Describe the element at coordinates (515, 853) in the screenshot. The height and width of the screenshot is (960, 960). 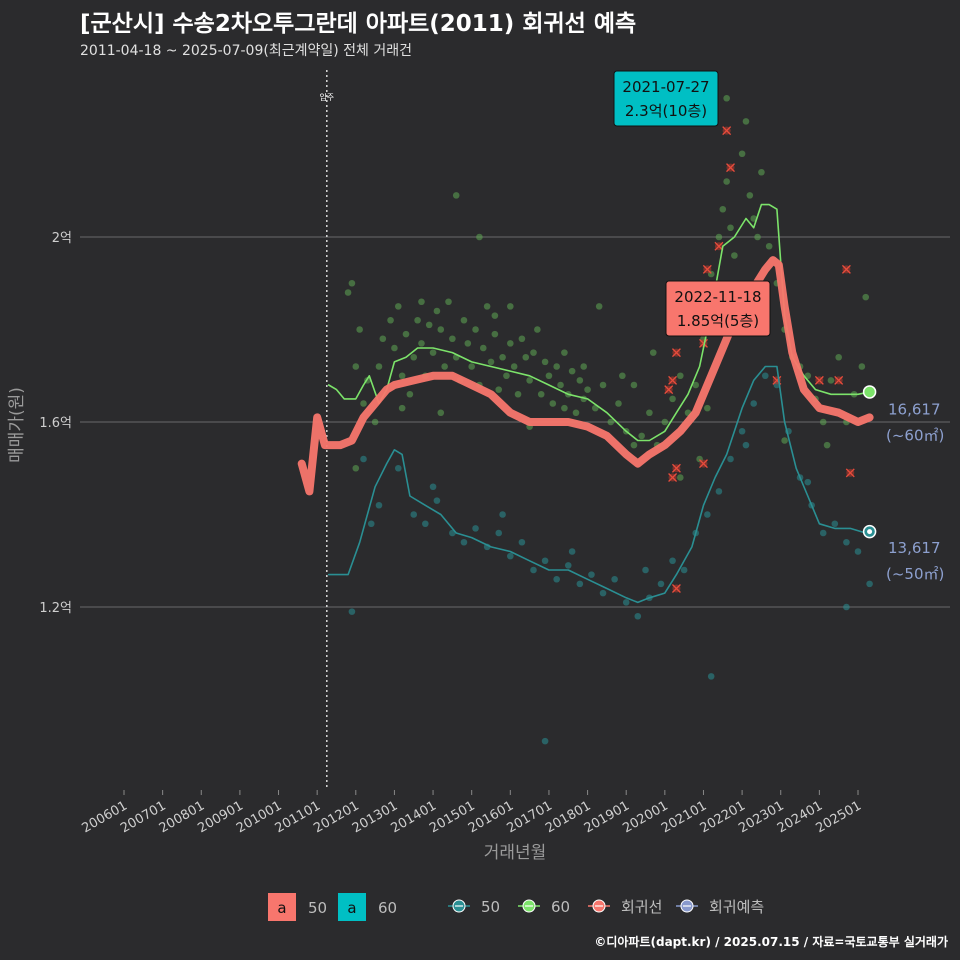
I see `x-axis-title: 거래년월` at that location.